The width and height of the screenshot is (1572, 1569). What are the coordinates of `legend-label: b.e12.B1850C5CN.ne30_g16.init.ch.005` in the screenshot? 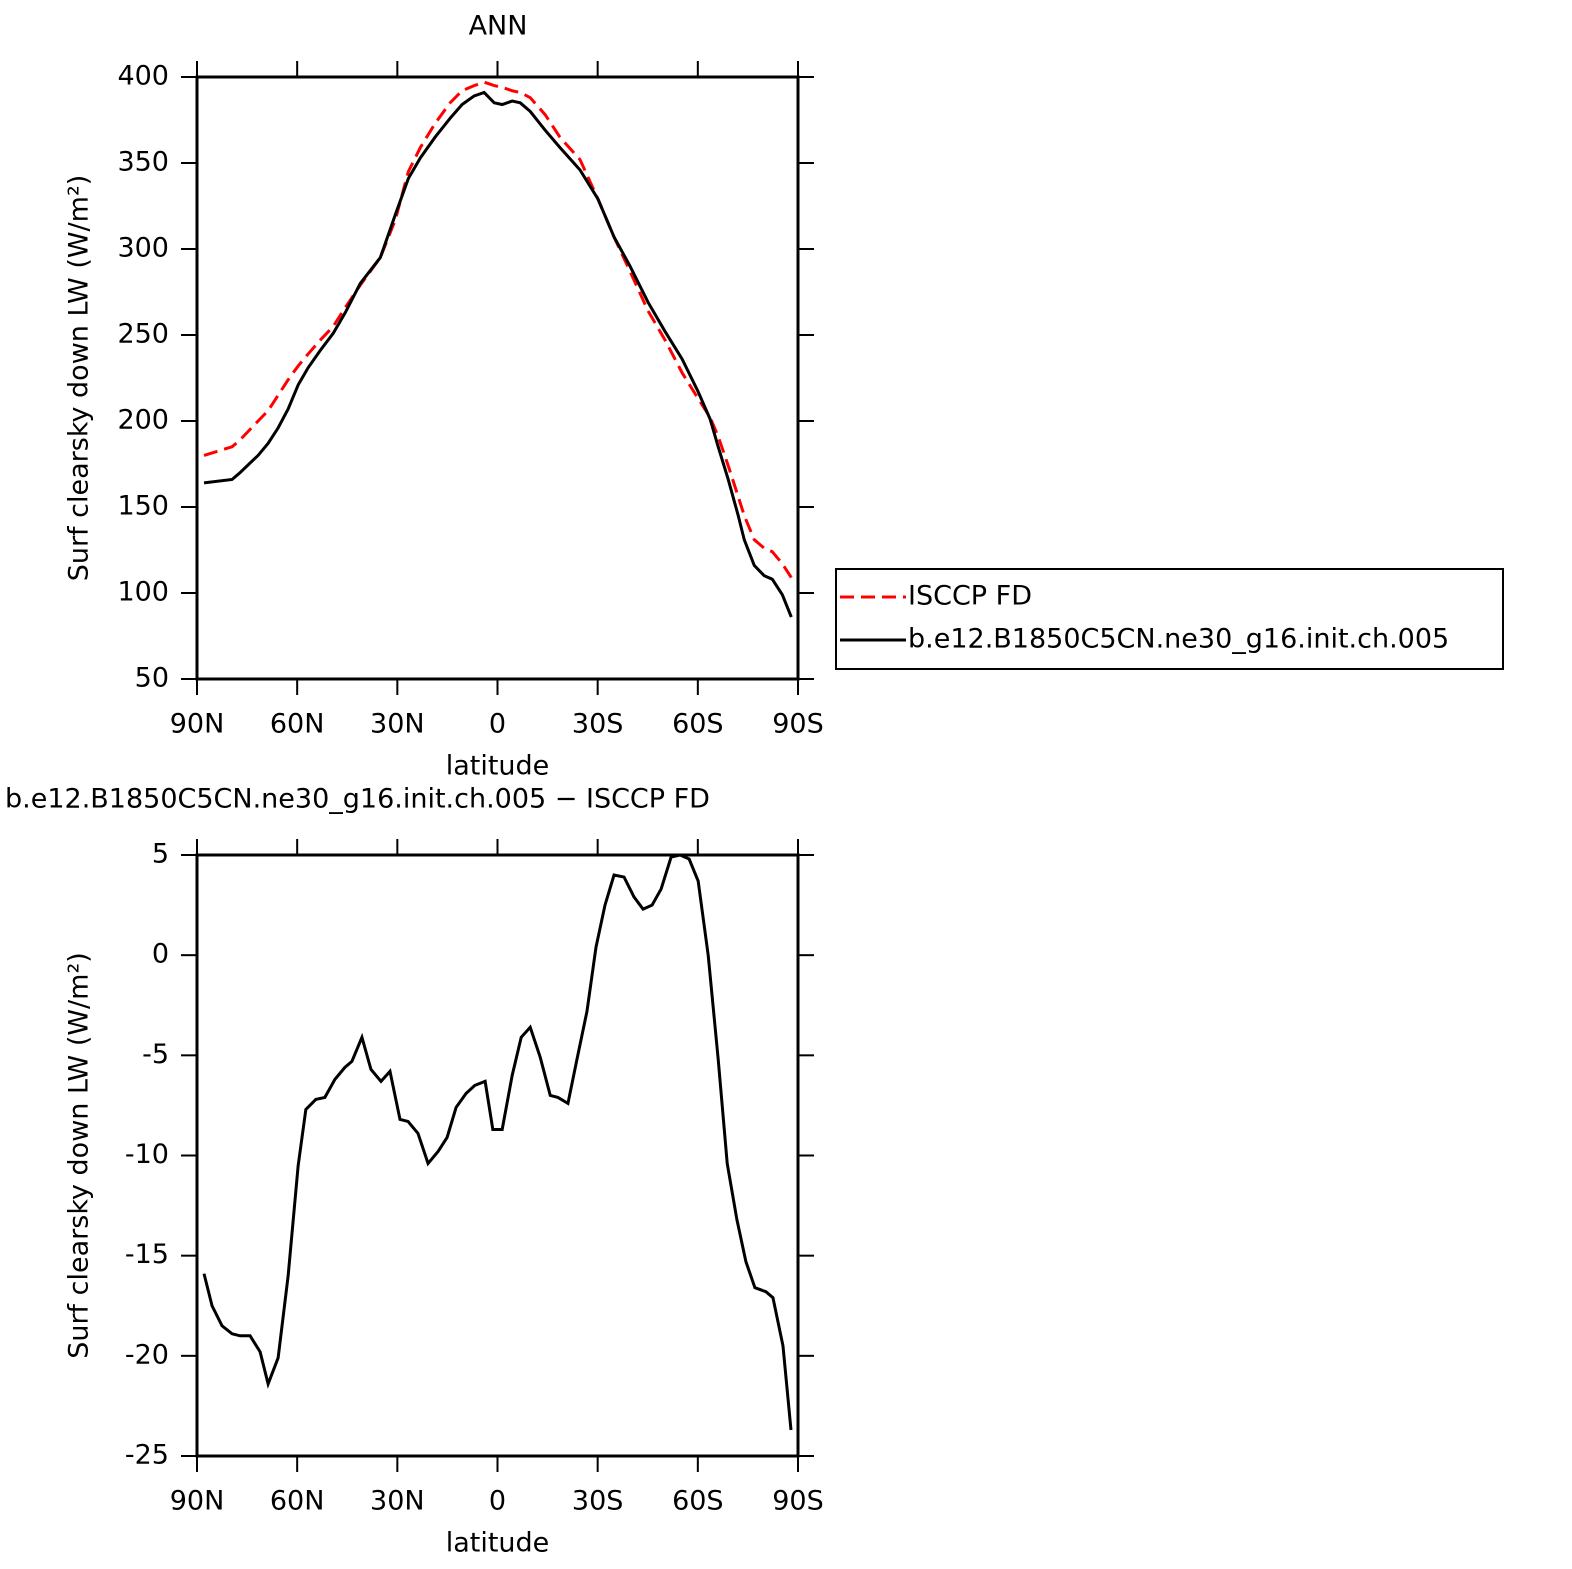 It's located at (1178, 639).